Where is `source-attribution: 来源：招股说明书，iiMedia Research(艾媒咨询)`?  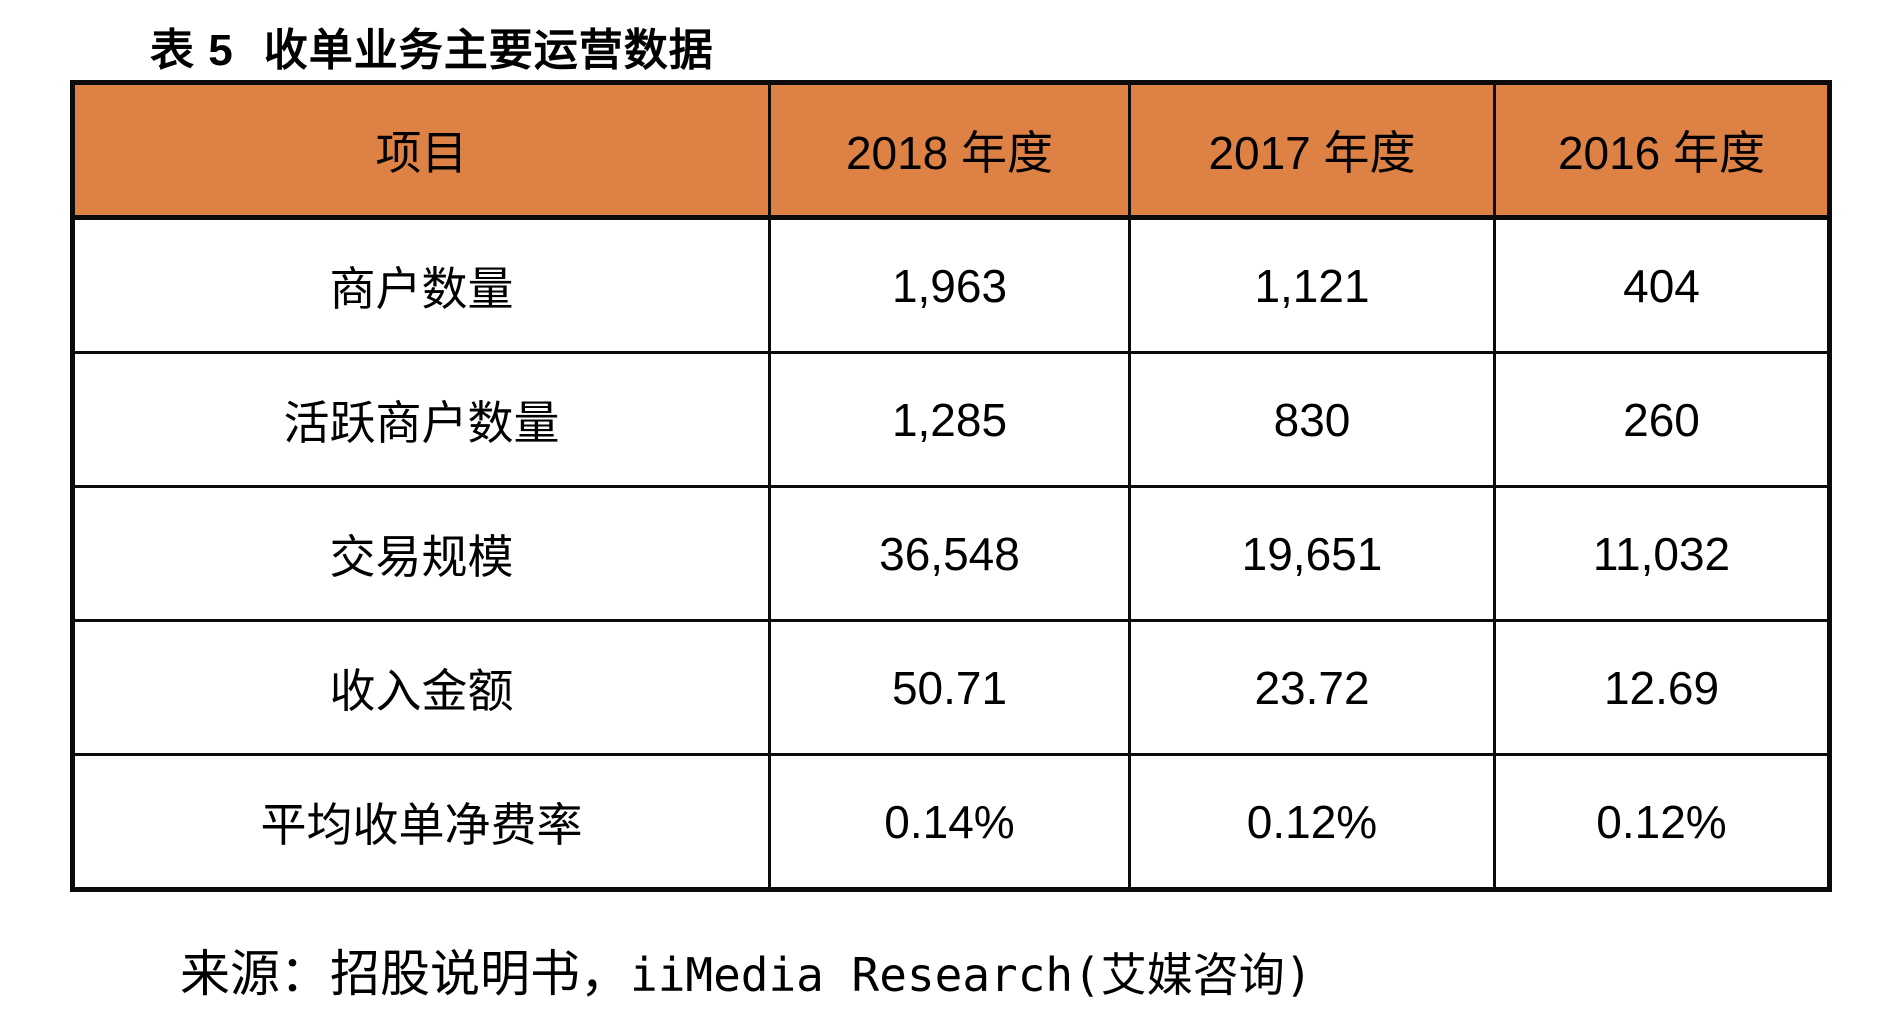
source-attribution: 来源：招股说明书，iiMedia Research(艾媒咨询) is located at coordinates (746, 970).